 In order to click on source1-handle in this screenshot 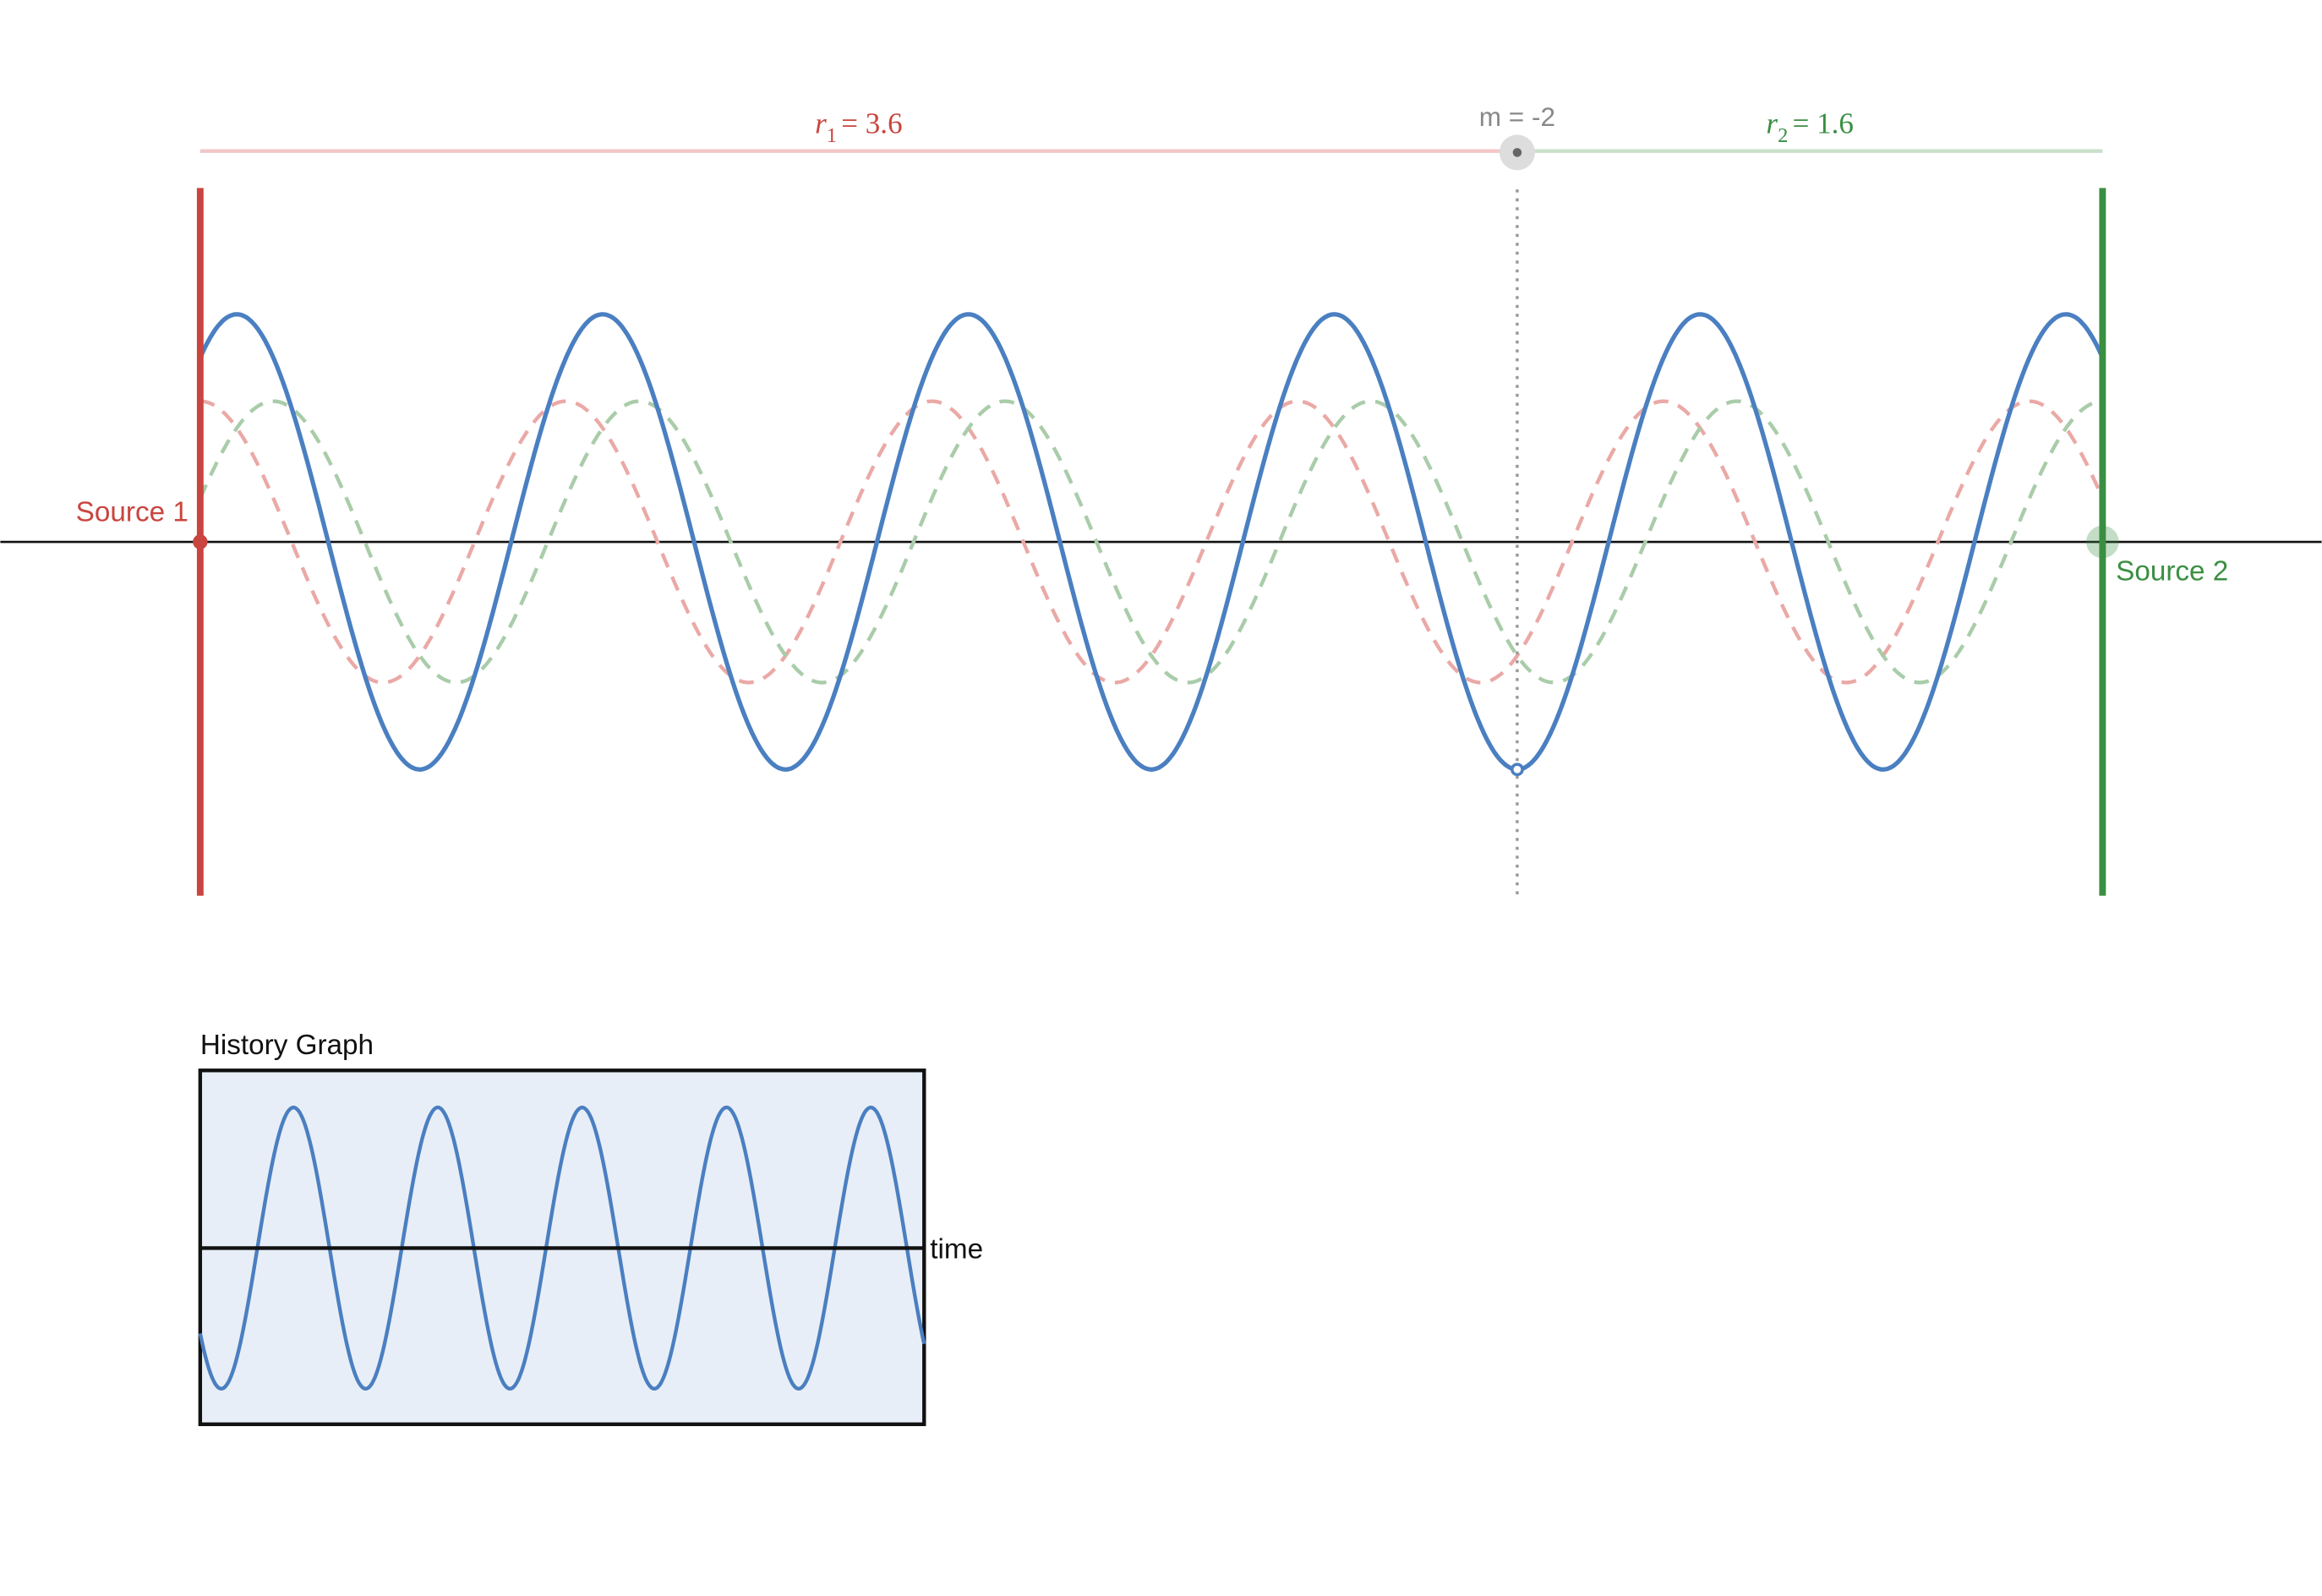, I will do `click(200, 541)`.